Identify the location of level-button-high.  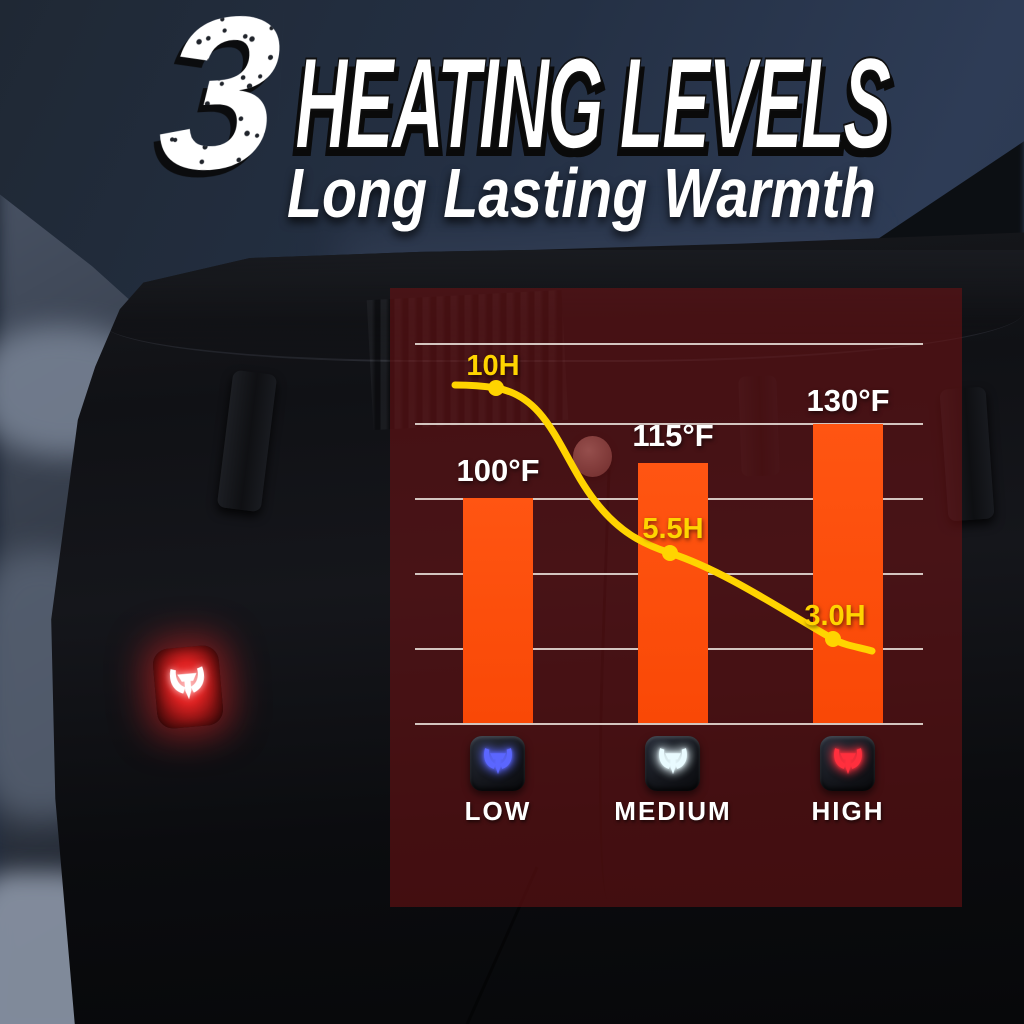
(847, 763).